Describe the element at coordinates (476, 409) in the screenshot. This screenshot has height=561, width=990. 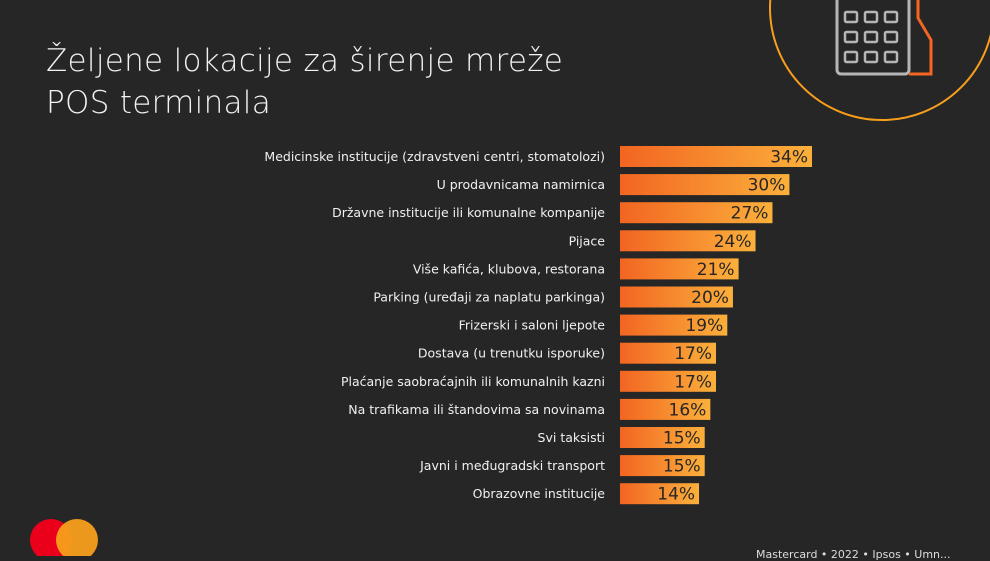
I see `category-label-10: Na trafikama ili štandovima sa novinama` at that location.